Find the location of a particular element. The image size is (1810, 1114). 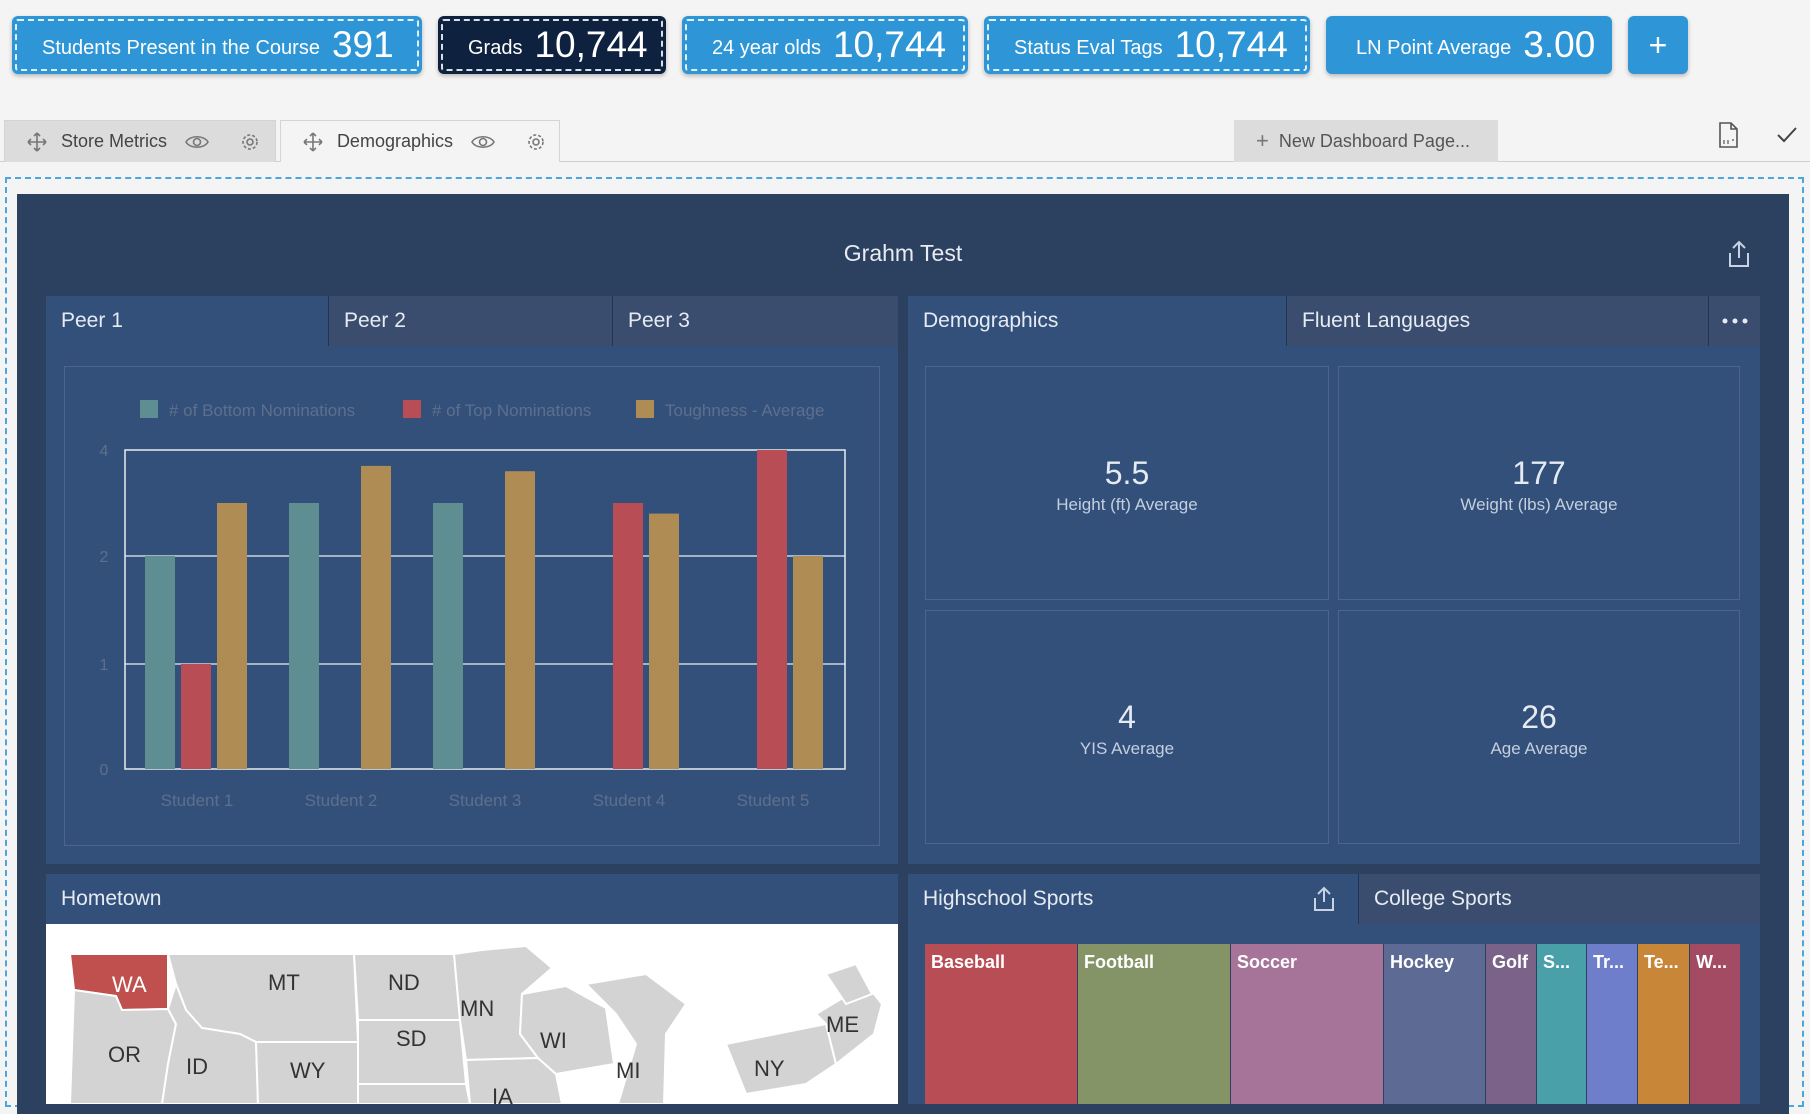

tile-yis-average: 4 YIS Average is located at coordinates (1127, 727).